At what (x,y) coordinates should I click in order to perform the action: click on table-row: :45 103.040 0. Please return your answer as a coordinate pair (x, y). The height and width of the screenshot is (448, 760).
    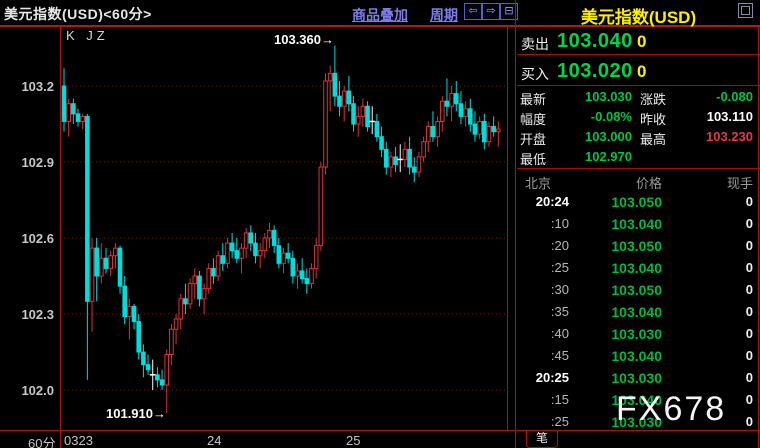
    Looking at the image, I should click on (651, 356).